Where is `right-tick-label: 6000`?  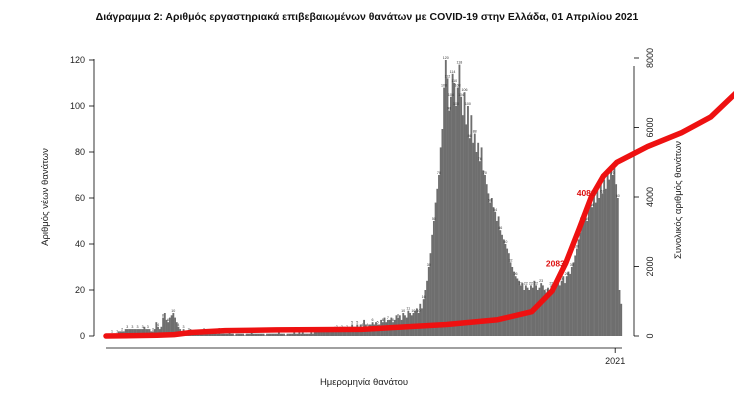 right-tick-label: 6000 is located at coordinates (650, 127).